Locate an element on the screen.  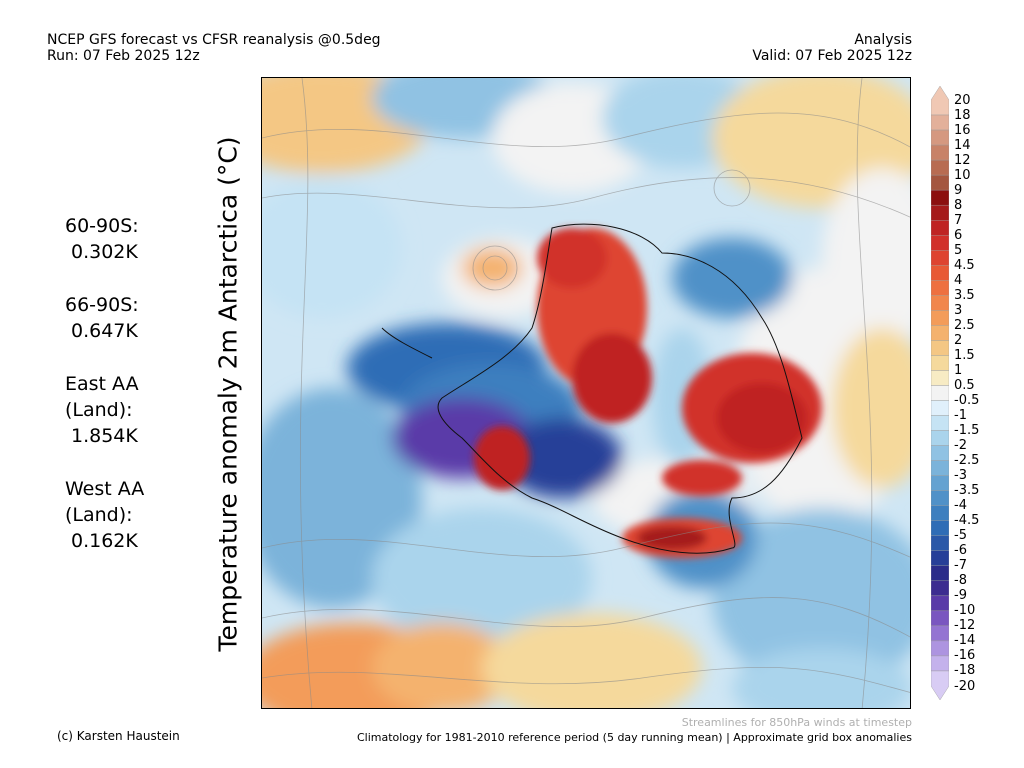
colorbar-tick-label: 12 is located at coordinates (962, 160).